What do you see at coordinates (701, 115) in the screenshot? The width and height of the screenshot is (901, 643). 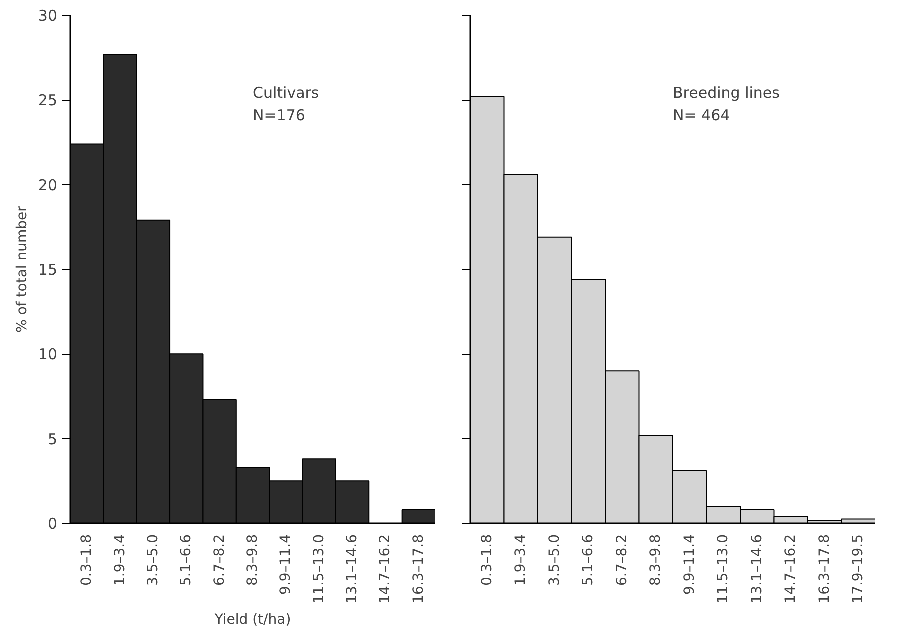 I see `annotation: N= 464` at bounding box center [701, 115].